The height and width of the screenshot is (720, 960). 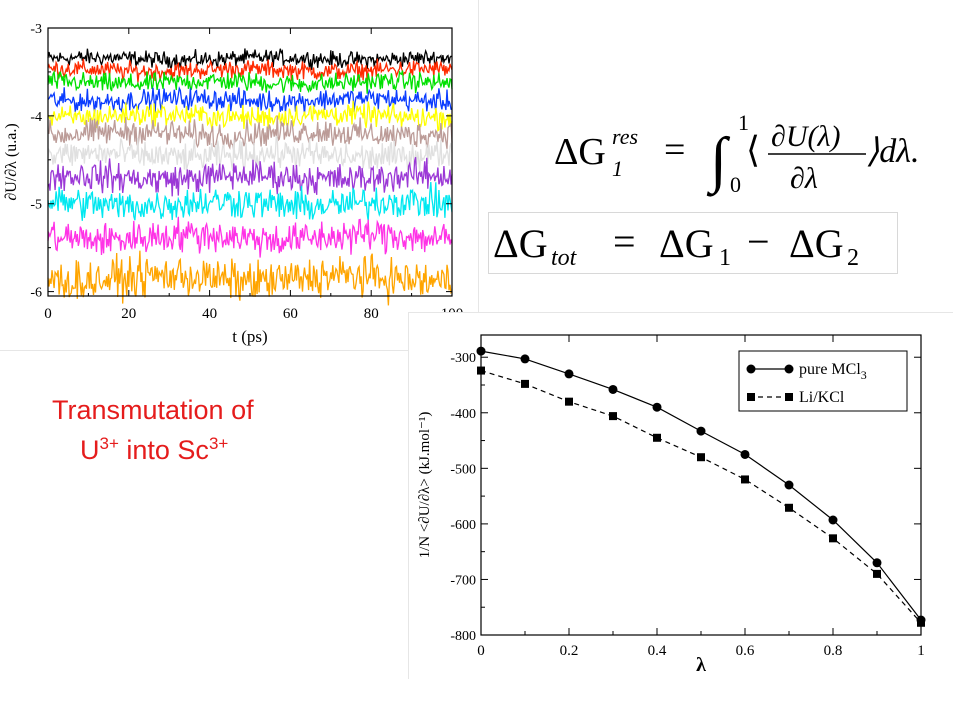 What do you see at coordinates (128, 314) in the screenshot?
I see `x-tick-label: 20` at bounding box center [128, 314].